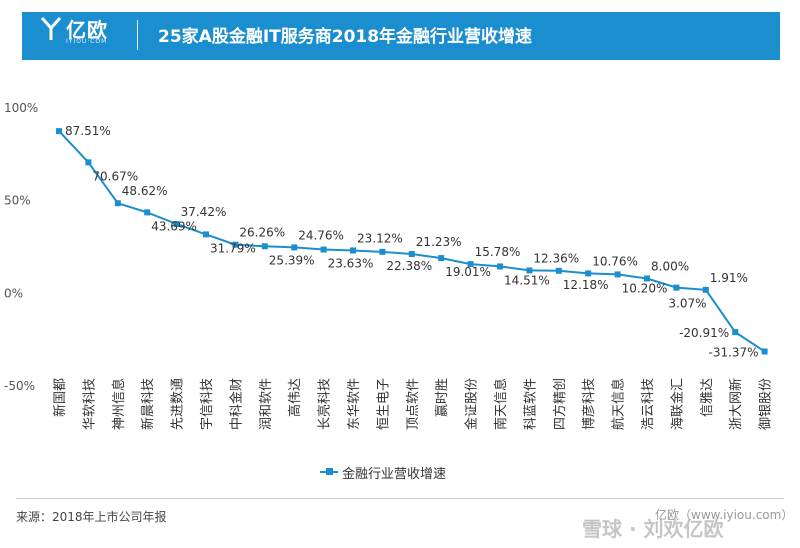  What do you see at coordinates (501, 404) in the screenshot?
I see `x-tick-label: 南天信息` at bounding box center [501, 404].